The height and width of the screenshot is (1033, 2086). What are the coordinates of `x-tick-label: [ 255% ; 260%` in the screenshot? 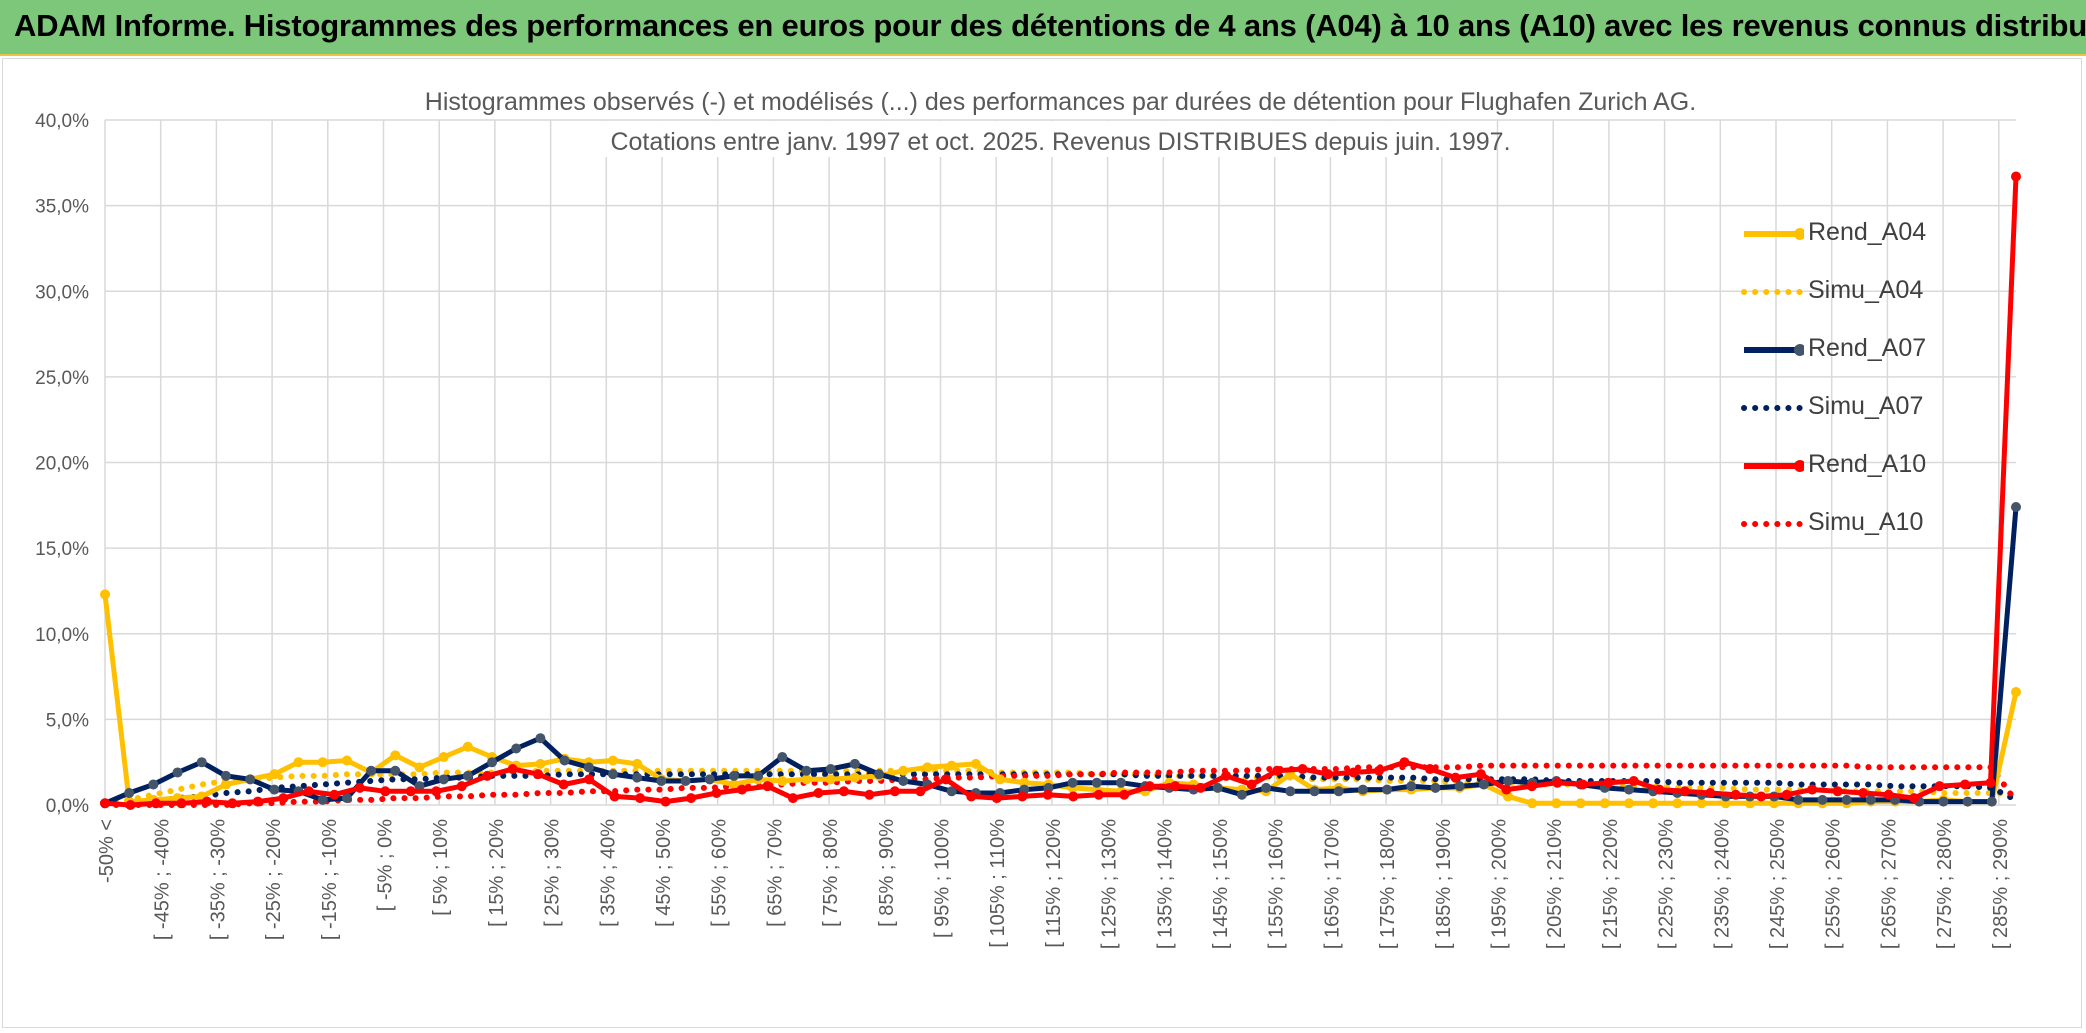 It's located at (1834, 884).